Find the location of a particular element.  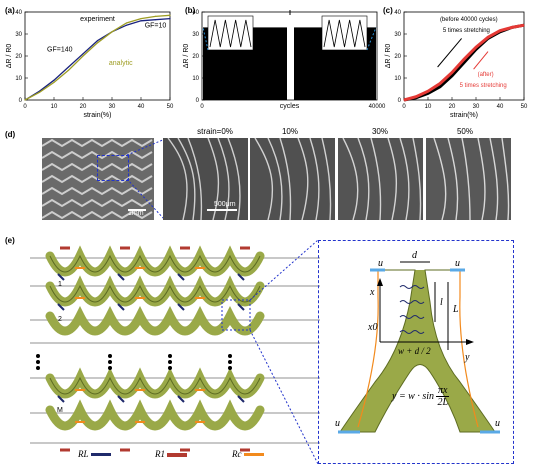

y-tick-label: 10 is located at coordinates (397, 79).